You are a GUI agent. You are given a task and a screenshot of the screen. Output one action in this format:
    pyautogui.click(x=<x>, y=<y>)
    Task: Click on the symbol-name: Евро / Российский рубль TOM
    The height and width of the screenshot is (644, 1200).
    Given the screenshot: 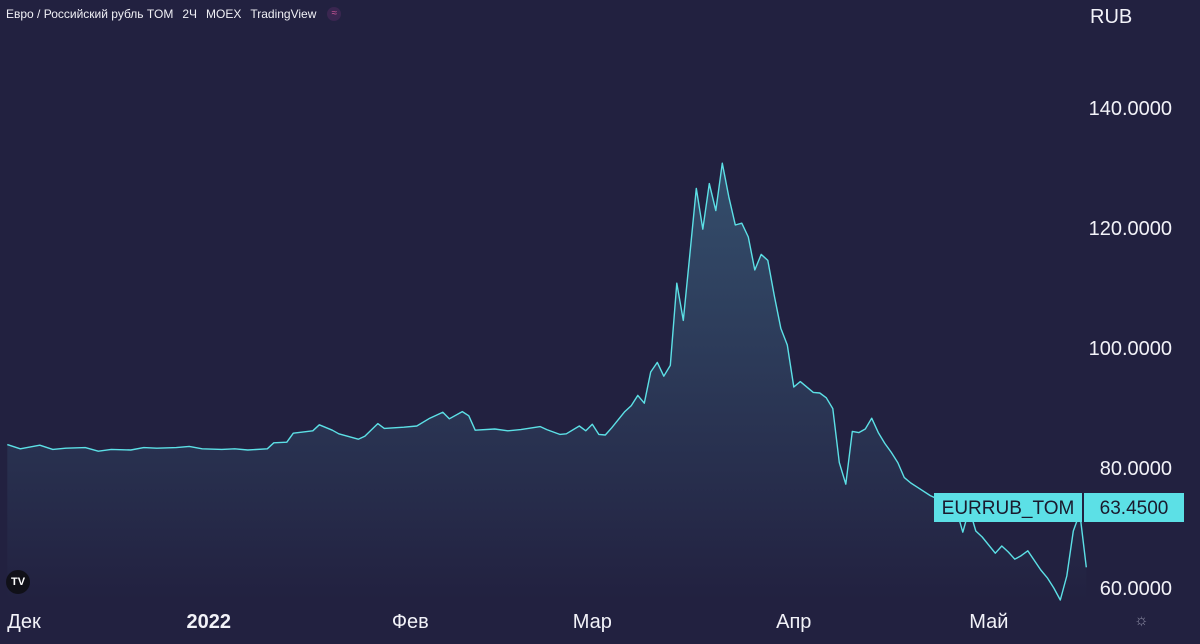 What is the action you would take?
    pyautogui.click(x=90, y=14)
    